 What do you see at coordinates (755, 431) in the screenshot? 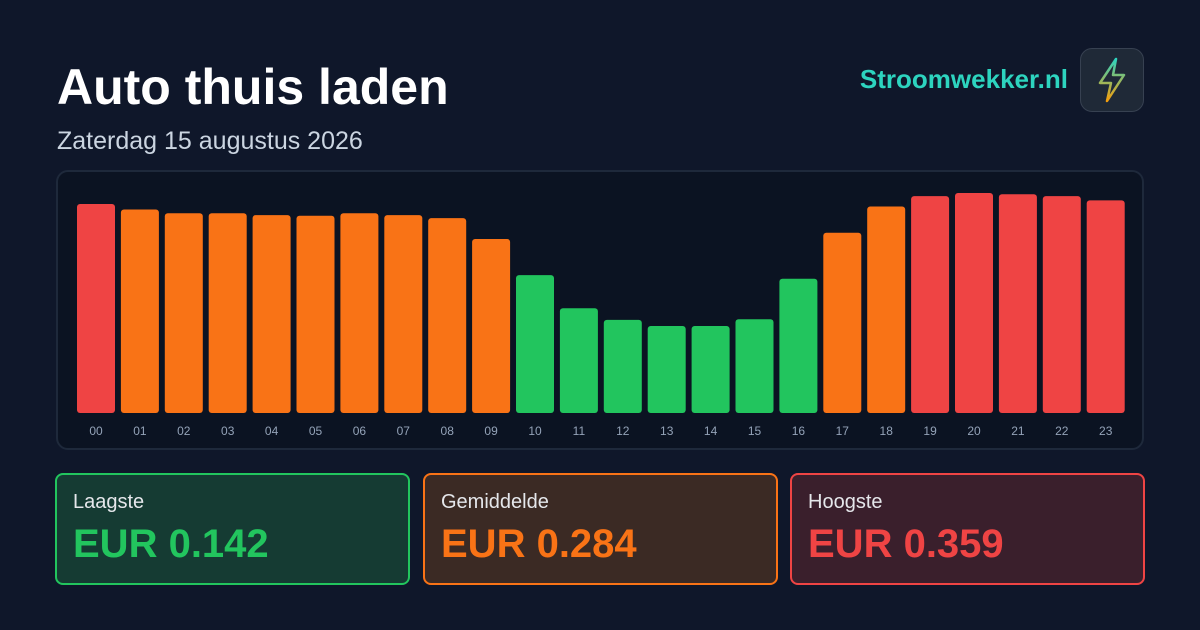
I see `x-tick-label: 15` at bounding box center [755, 431].